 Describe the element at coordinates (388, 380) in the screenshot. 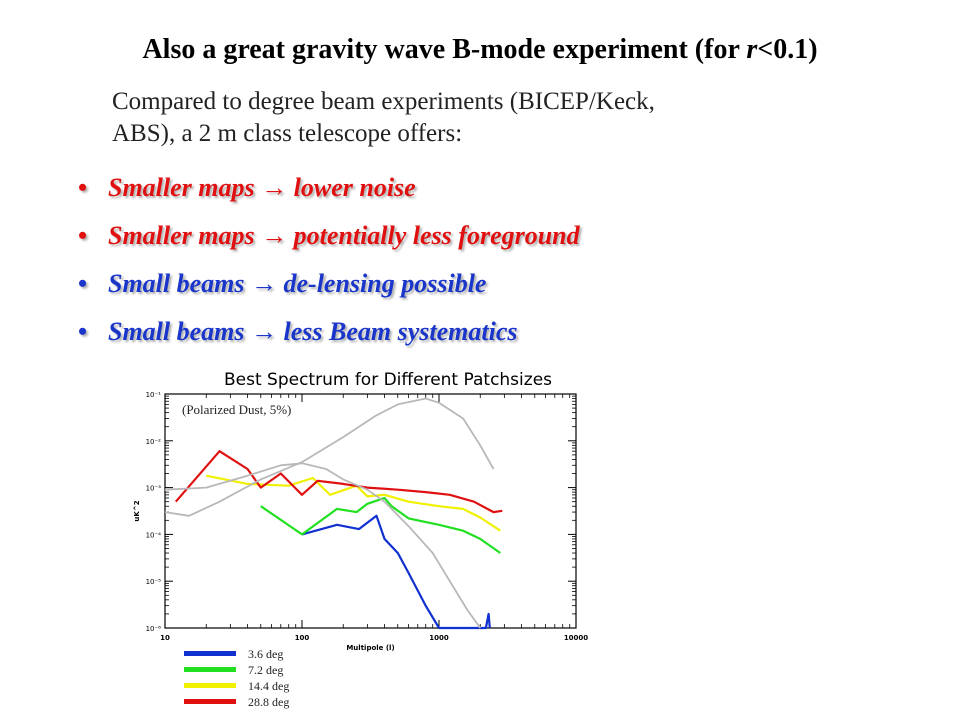

I see `chart-title: Best Spectrum for Different Patchsizes` at that location.